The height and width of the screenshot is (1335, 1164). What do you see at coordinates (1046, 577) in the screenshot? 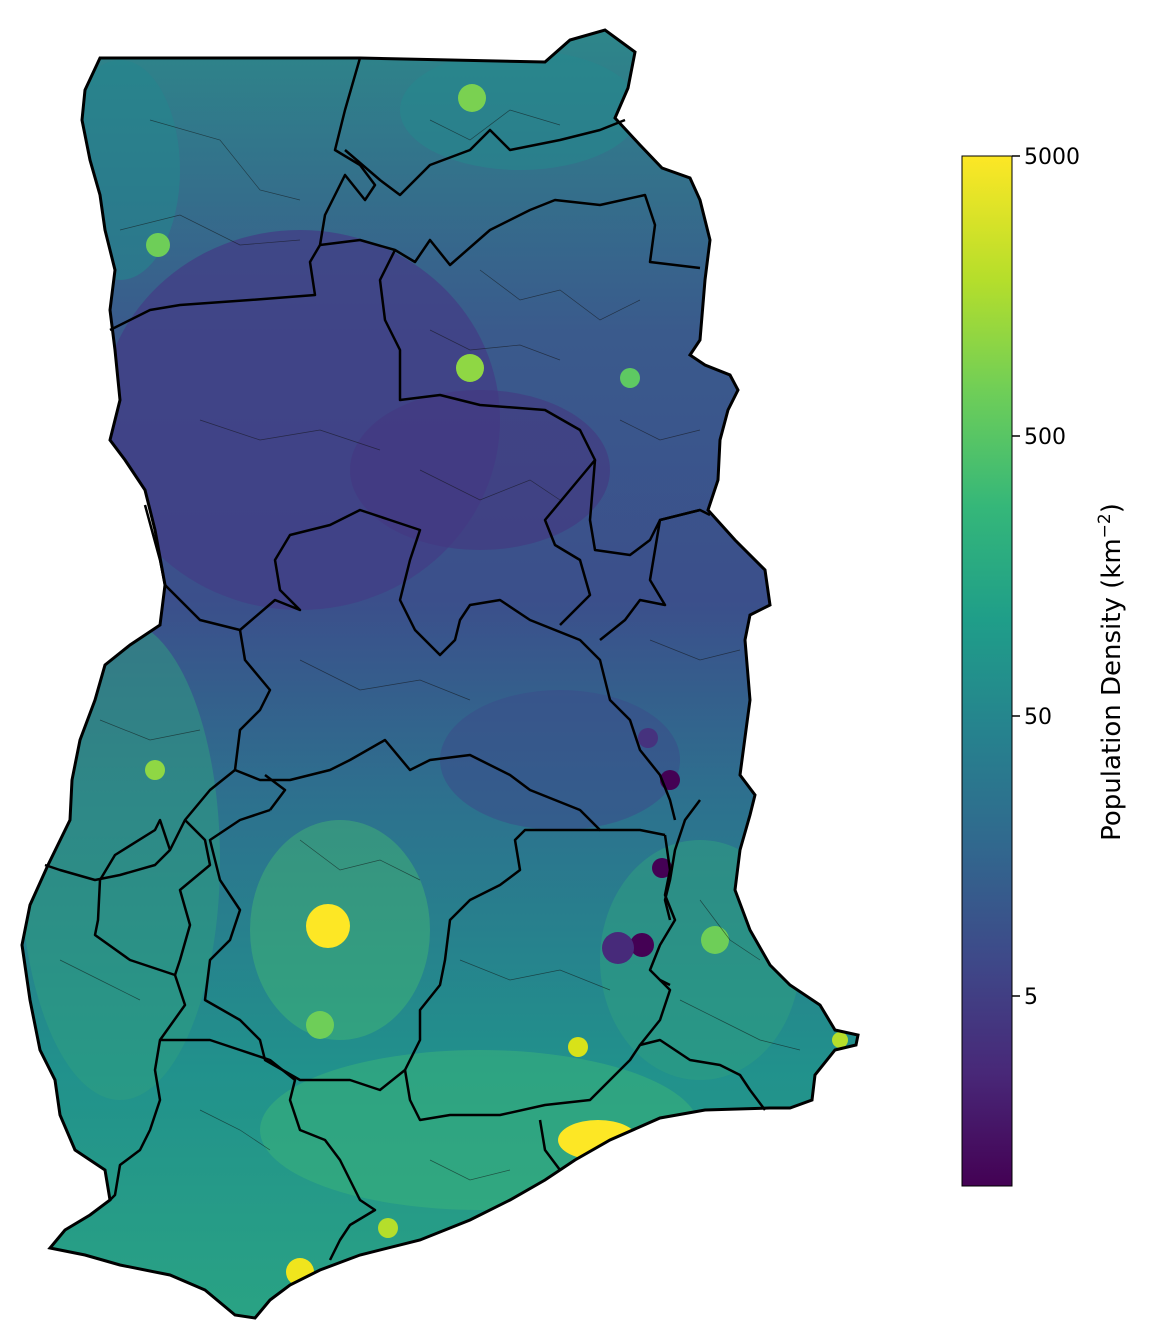
I see `colorbar-ticks: 5000 500 50 5` at bounding box center [1046, 577].